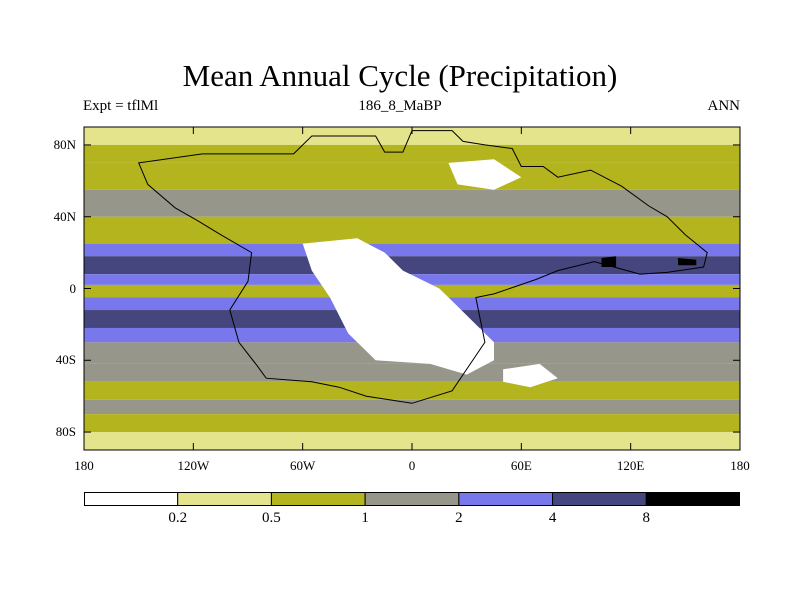  Describe the element at coordinates (65, 360) in the screenshot. I see `lat-tick-label: 40S` at that location.